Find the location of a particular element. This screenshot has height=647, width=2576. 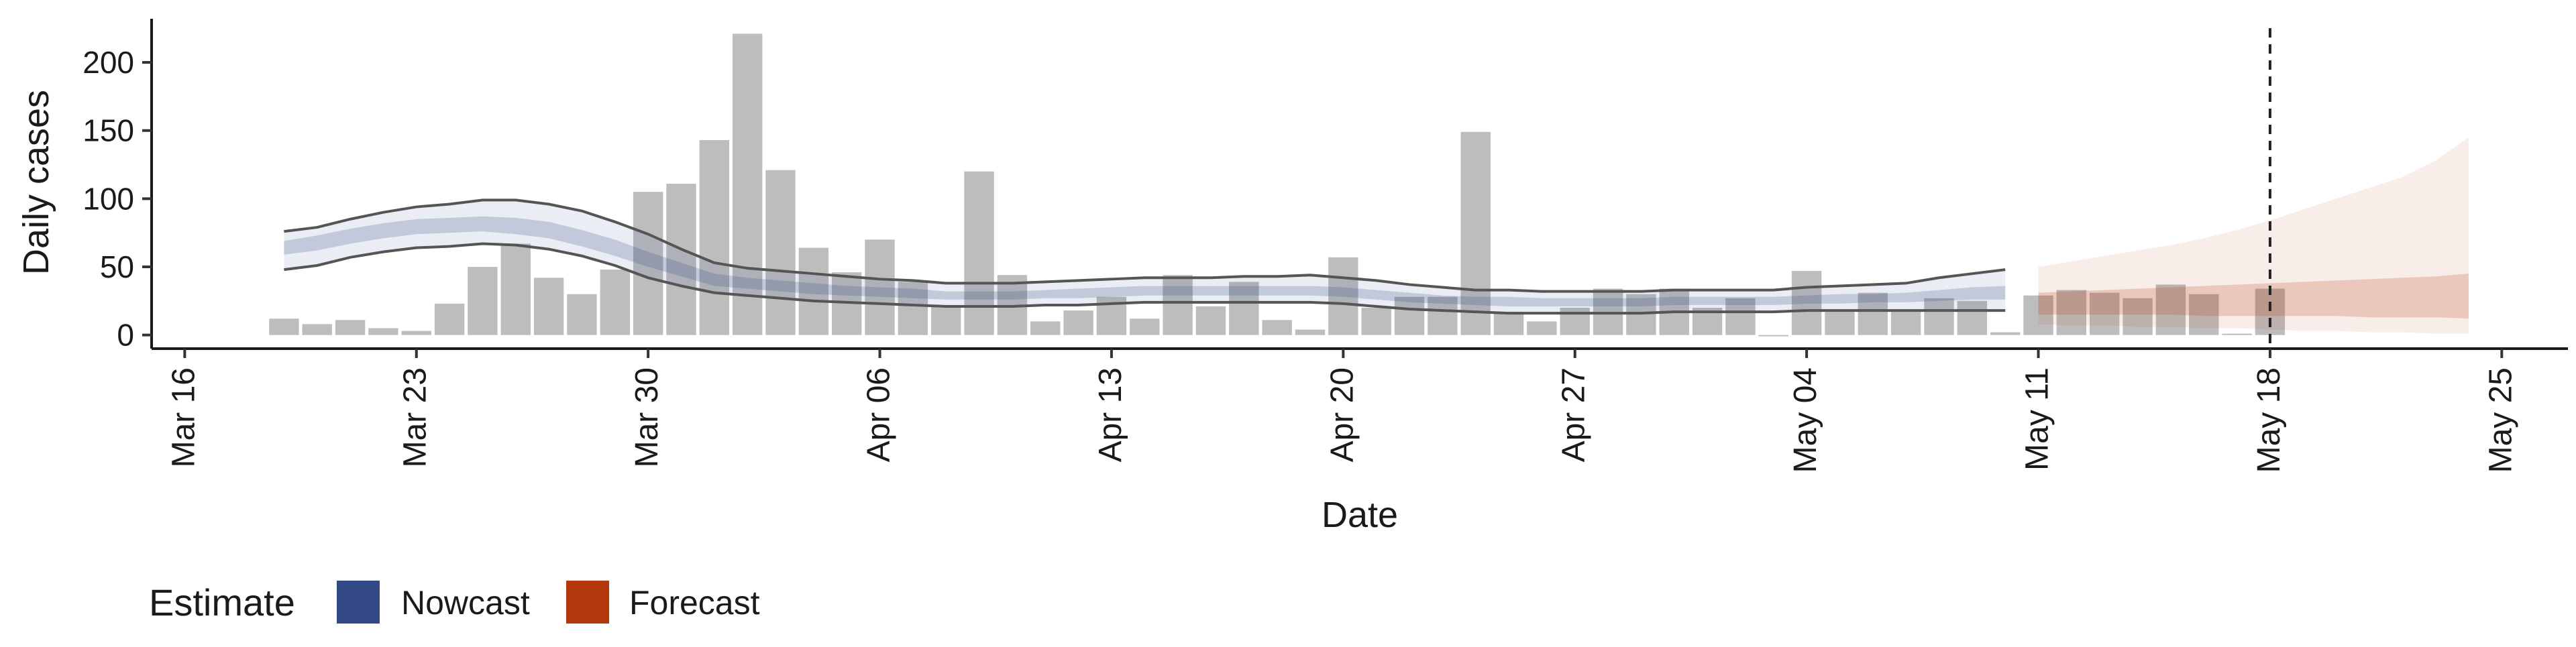

x-tick-label: Apr 13 is located at coordinates (1110, 414).